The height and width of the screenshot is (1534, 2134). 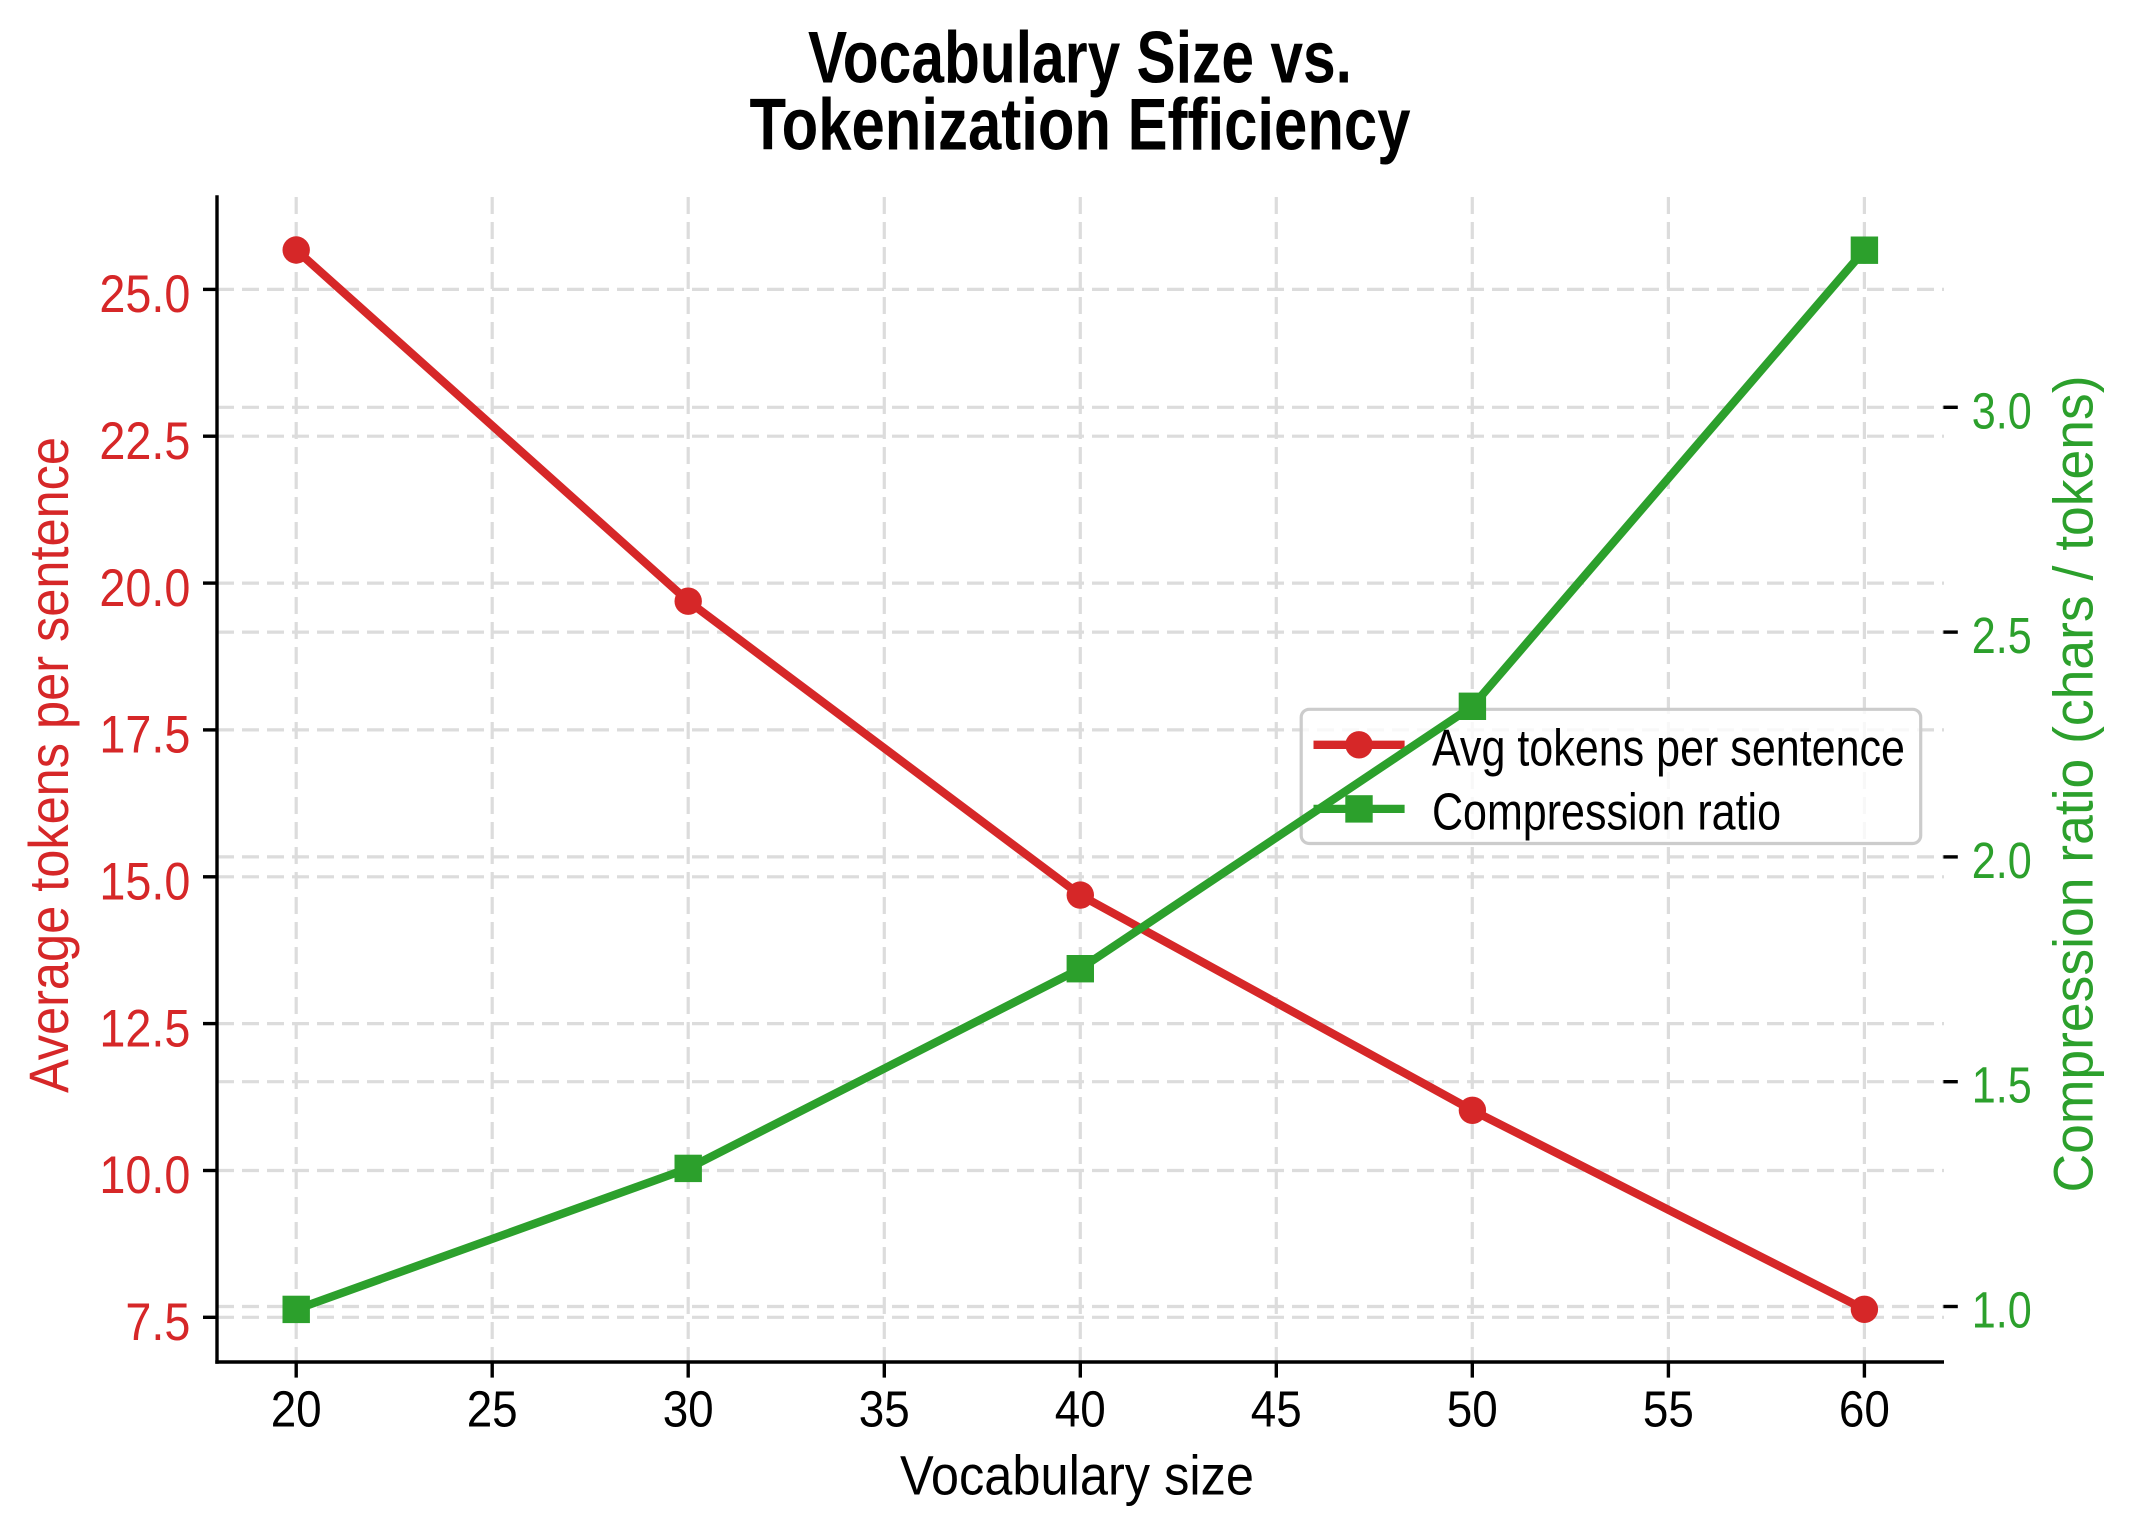 I want to click on svg-text: 60, so click(x=1864, y=1409).